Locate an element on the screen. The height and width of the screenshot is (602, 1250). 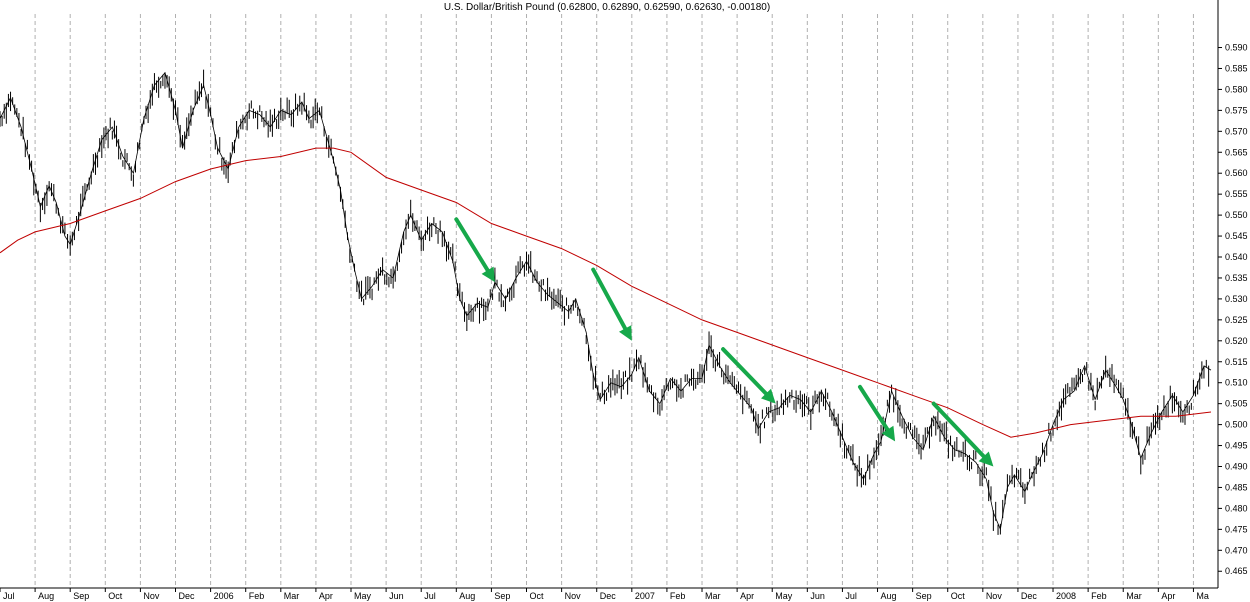
y-tick-label-19: 0.560 is located at coordinates (1236, 173).